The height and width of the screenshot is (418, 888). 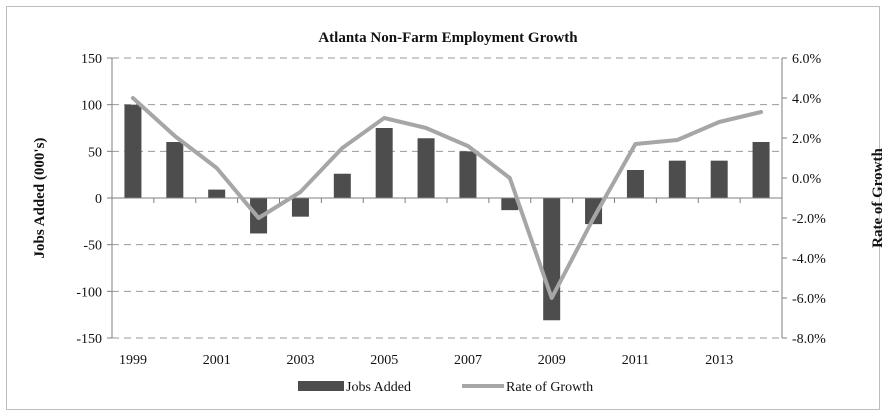 I want to click on y-right-tick-label: -2.0%, so click(x=809, y=219).